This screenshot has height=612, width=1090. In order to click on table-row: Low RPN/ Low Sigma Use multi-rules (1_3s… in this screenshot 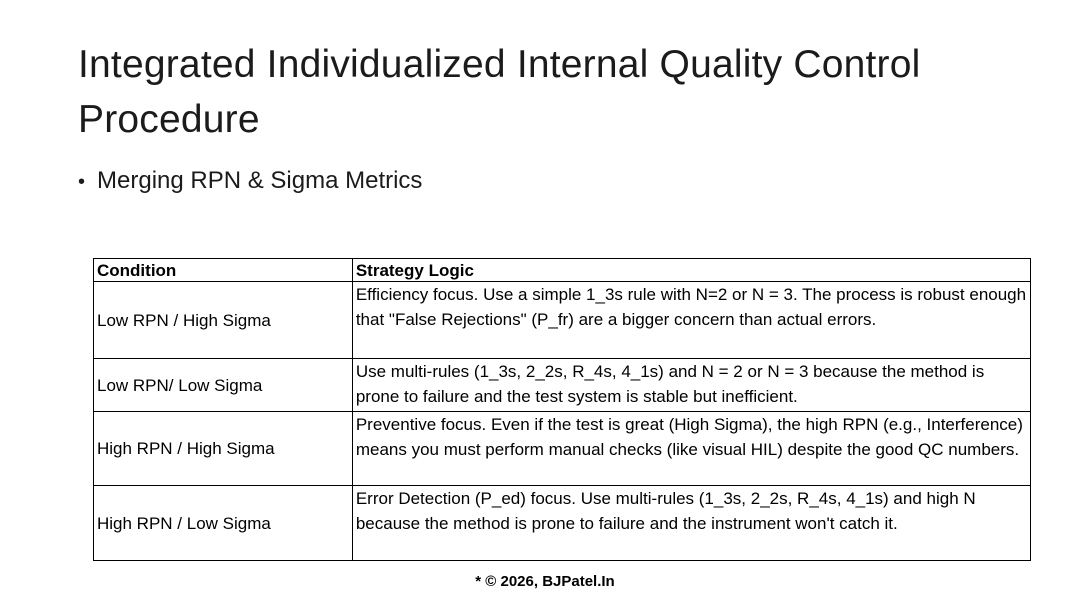, I will do `click(562, 385)`.